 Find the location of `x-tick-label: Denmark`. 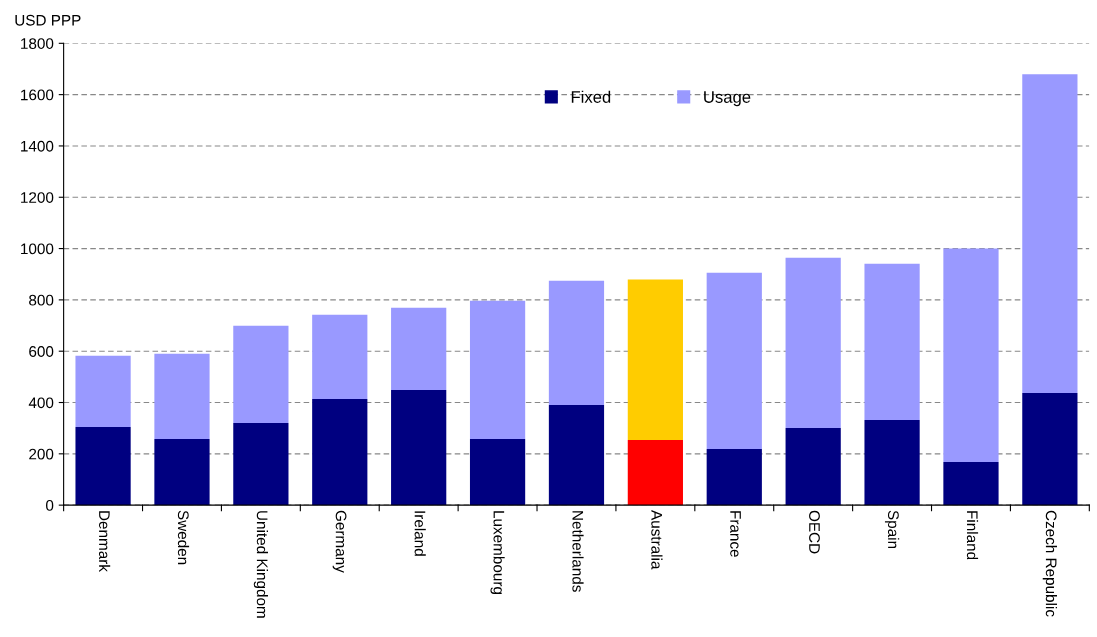

x-tick-label: Denmark is located at coordinates (104, 541).